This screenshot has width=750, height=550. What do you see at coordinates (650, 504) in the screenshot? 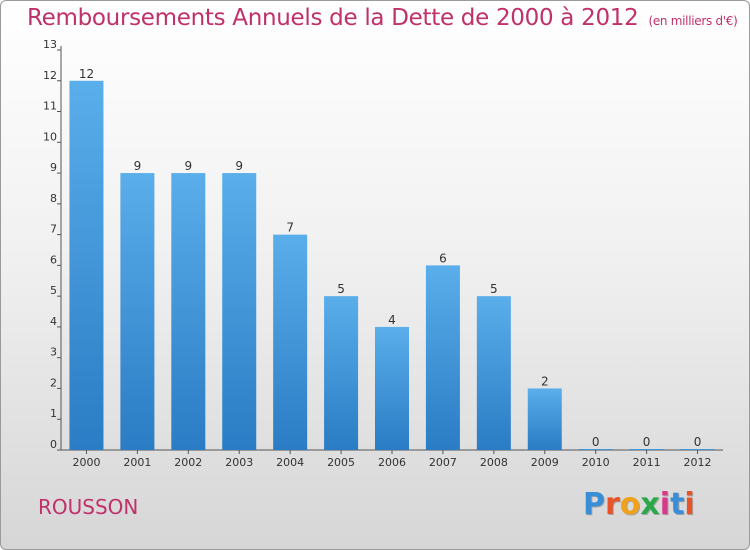
I see `brand-letter: x` at bounding box center [650, 504].